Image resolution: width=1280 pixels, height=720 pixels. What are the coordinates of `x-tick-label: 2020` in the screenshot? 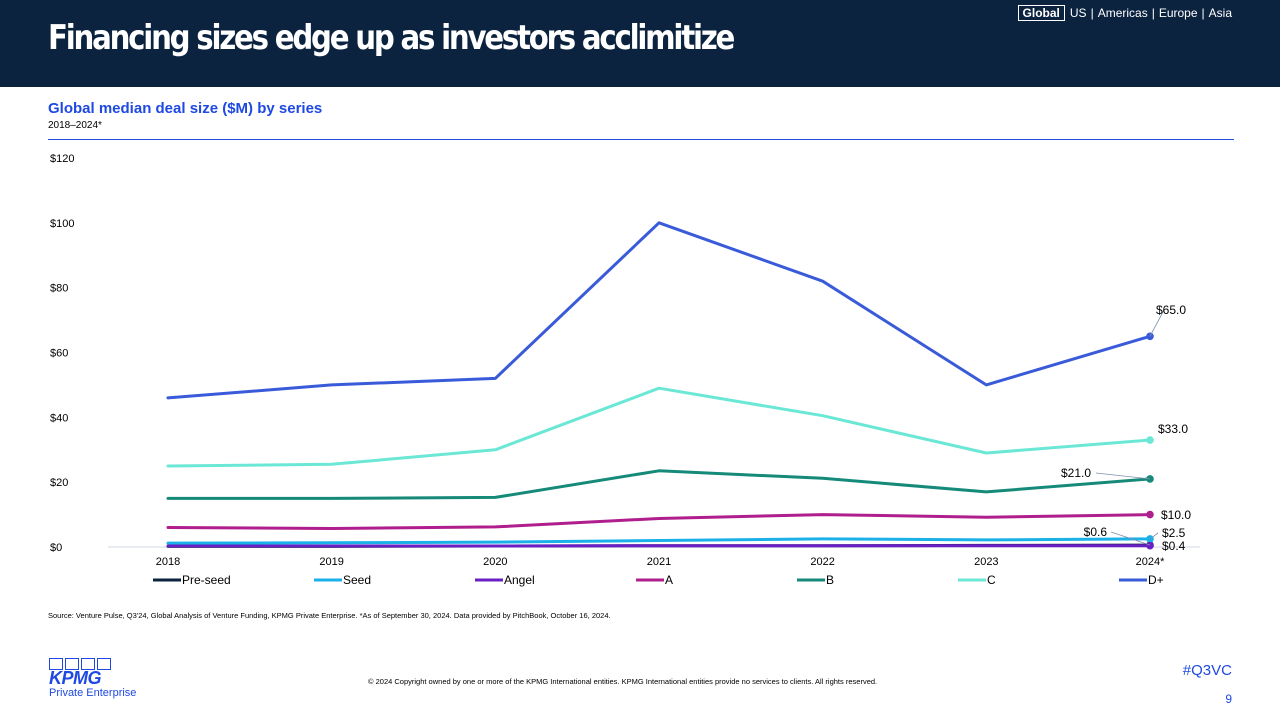 It's located at (495, 562).